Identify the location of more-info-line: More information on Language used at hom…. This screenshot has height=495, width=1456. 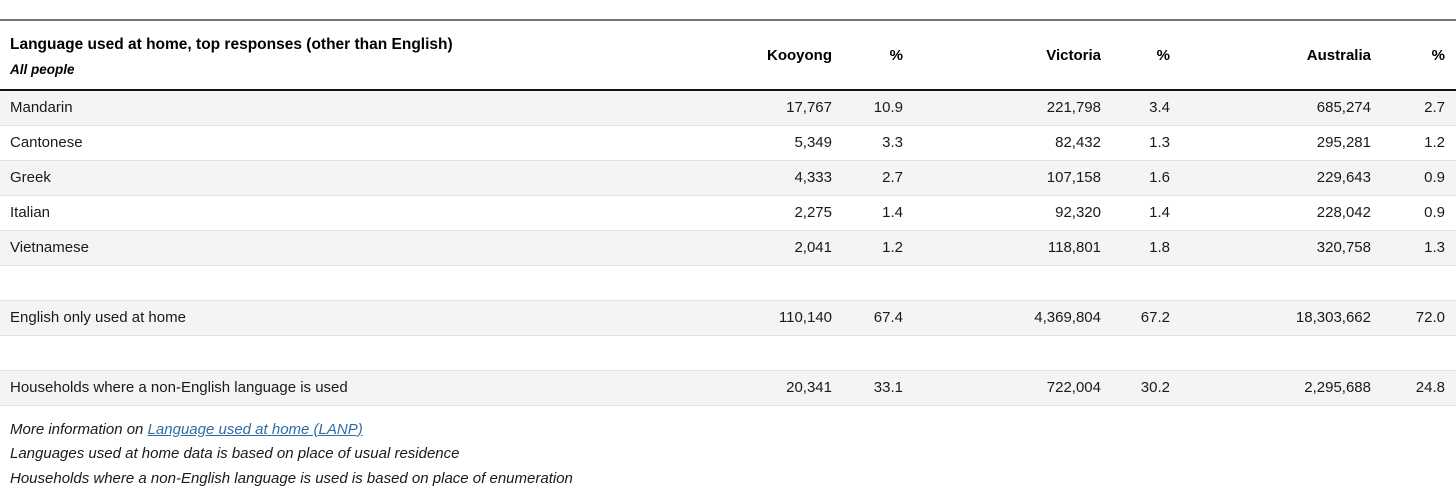
(733, 430).